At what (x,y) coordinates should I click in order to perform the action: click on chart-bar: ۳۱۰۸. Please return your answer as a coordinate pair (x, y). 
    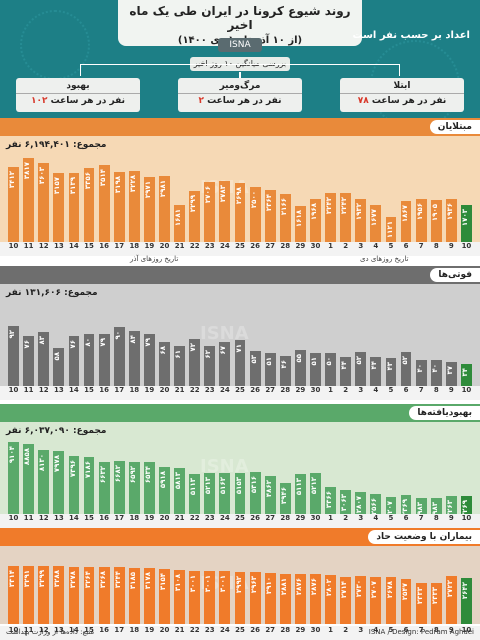
    Looking at the image, I should click on (180, 596).